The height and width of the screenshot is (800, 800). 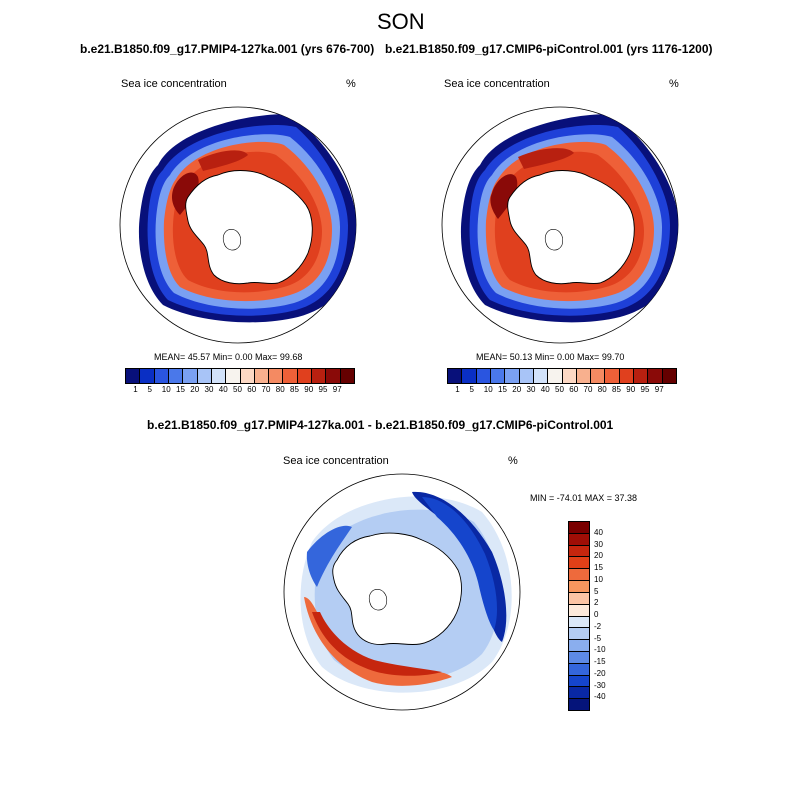 I want to click on polar-map-difference, so click(x=402, y=592).